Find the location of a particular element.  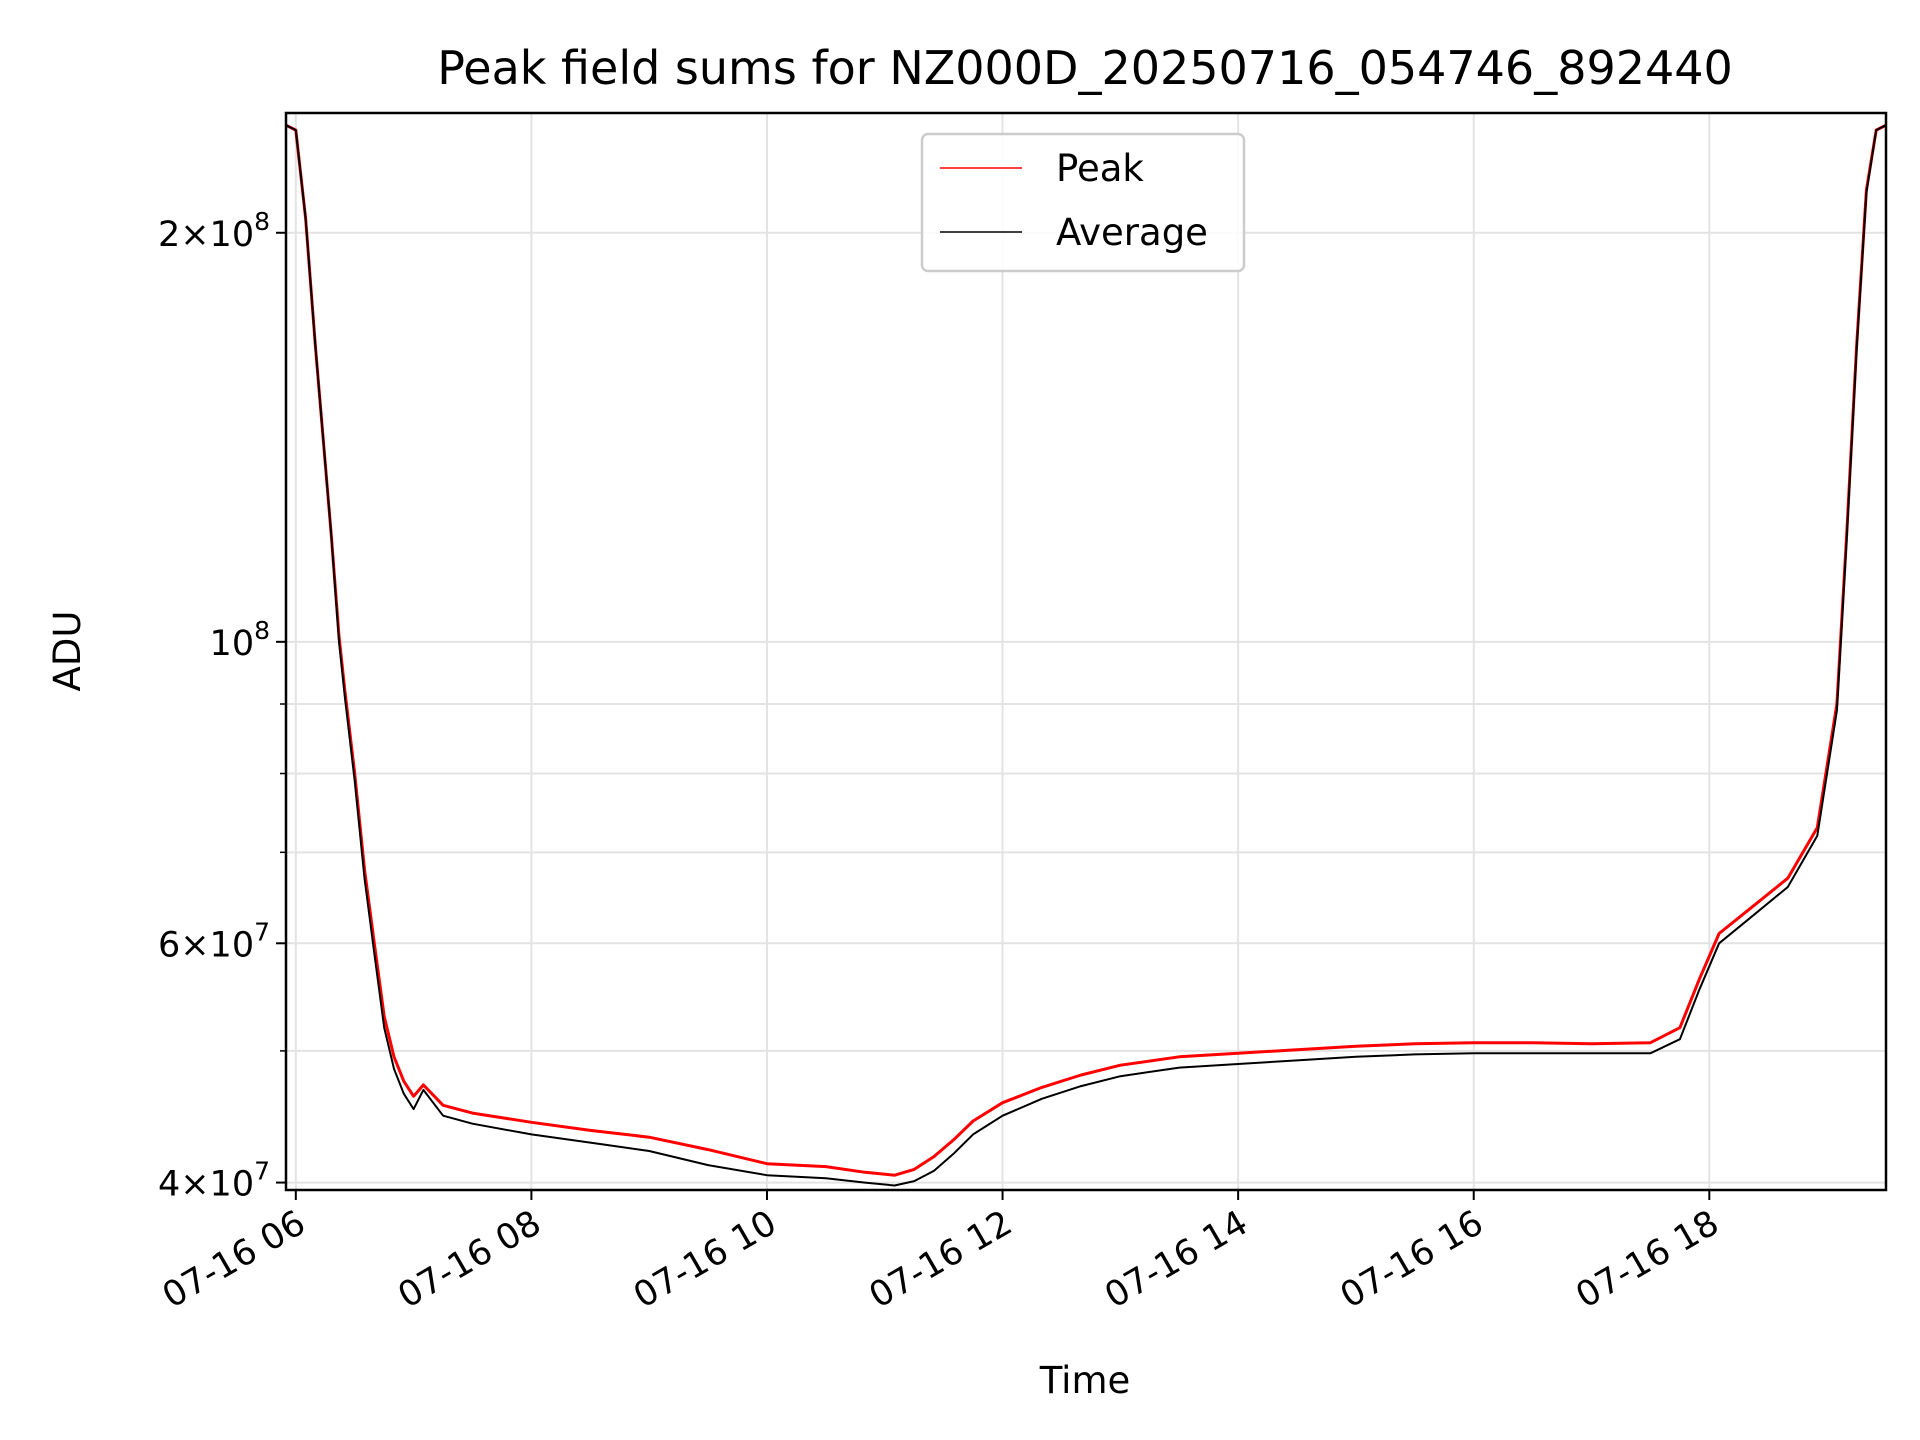

x-tick-label: 07-16 12 is located at coordinates (941, 1259).